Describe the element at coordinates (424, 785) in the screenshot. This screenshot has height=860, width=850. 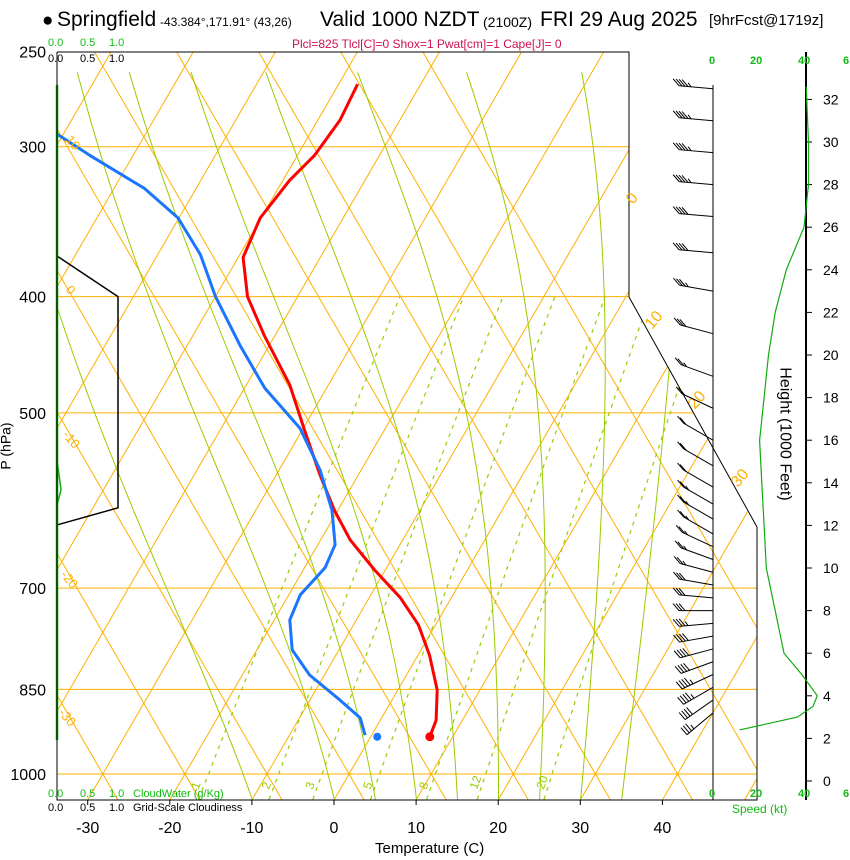
I see `mixing-ratio-label: 8` at that location.